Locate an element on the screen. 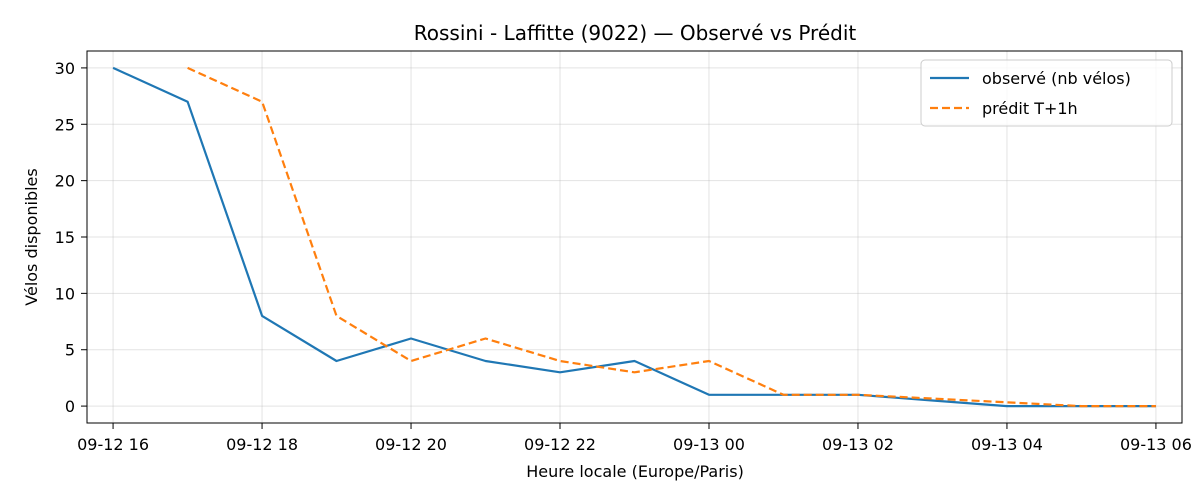  legend-box is located at coordinates (1046, 93).